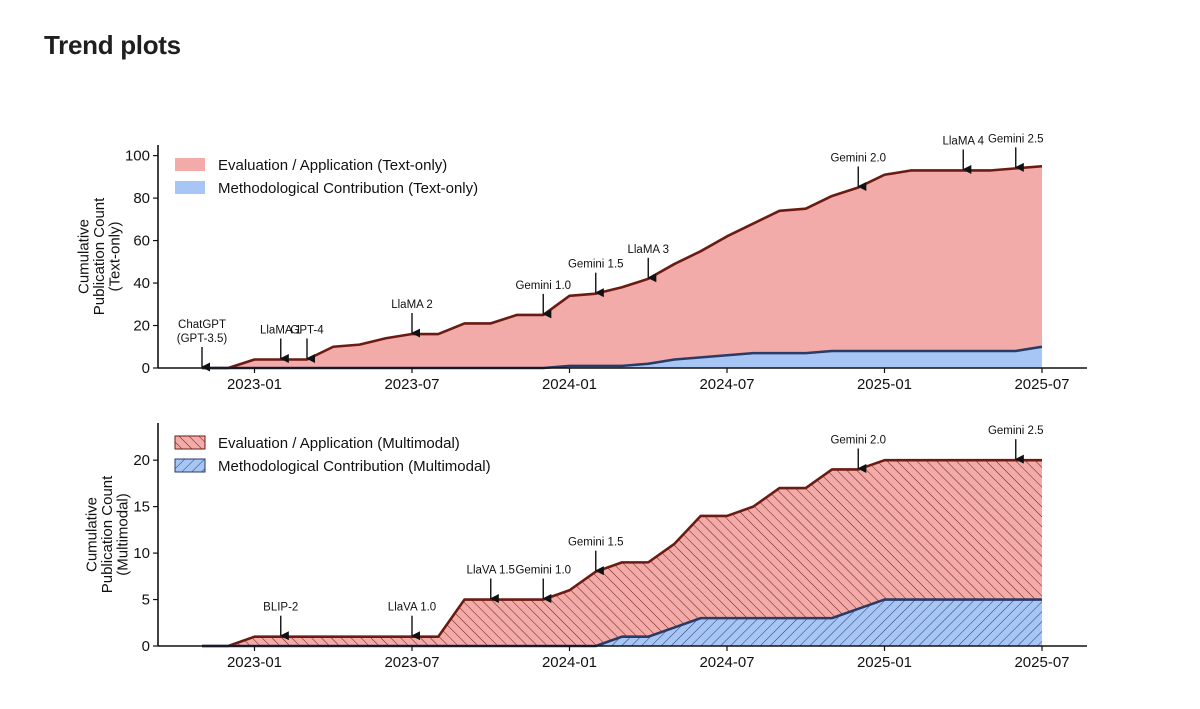  I want to click on annotation-label: BLIP-2, so click(280, 608).